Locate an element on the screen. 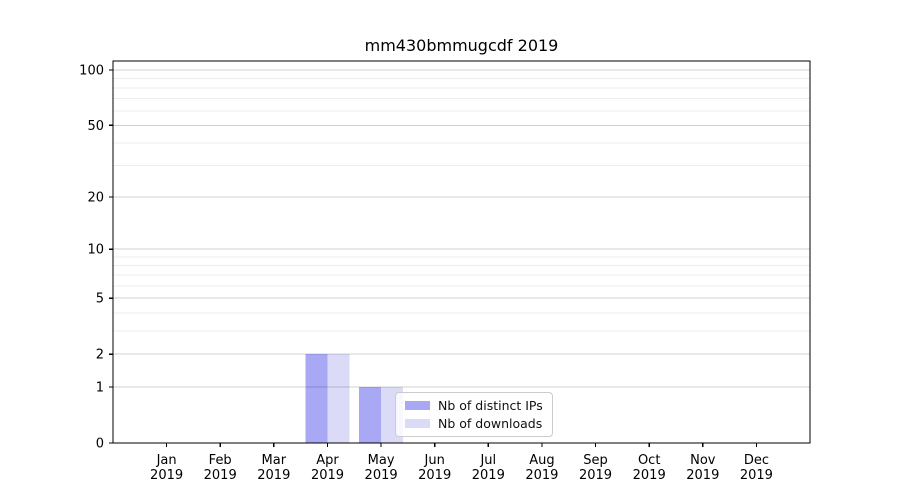 Image resolution: width=900 pixels, height=500 pixels. x-tick-label-month: May is located at coordinates (381, 460).